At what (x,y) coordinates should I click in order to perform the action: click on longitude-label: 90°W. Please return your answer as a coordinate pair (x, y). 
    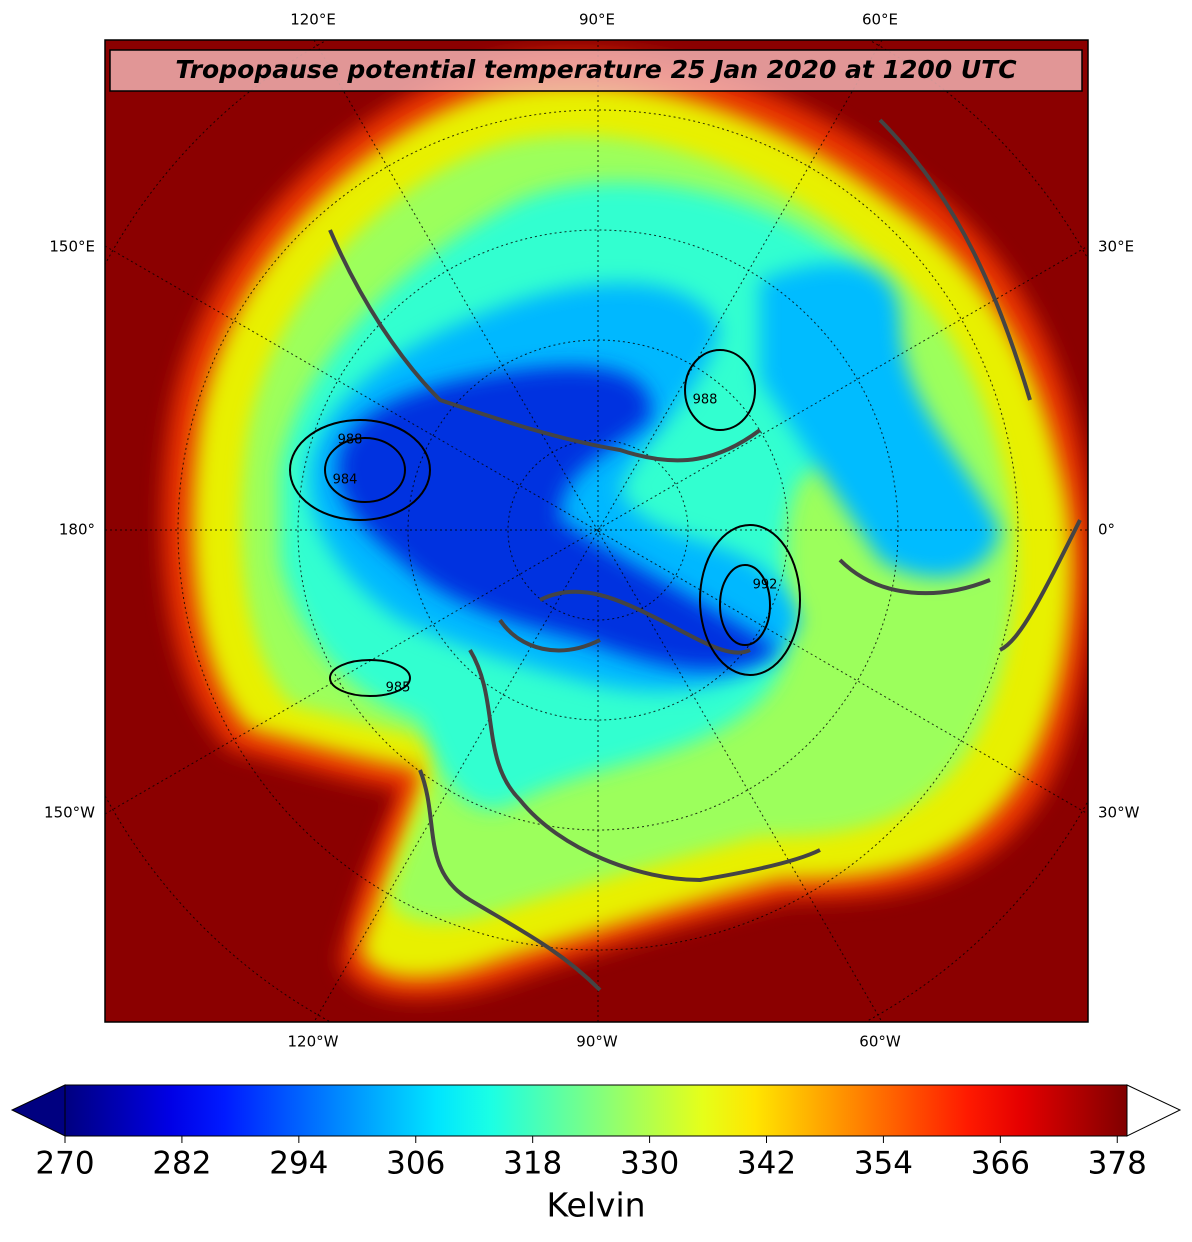
    Looking at the image, I should click on (597, 1042).